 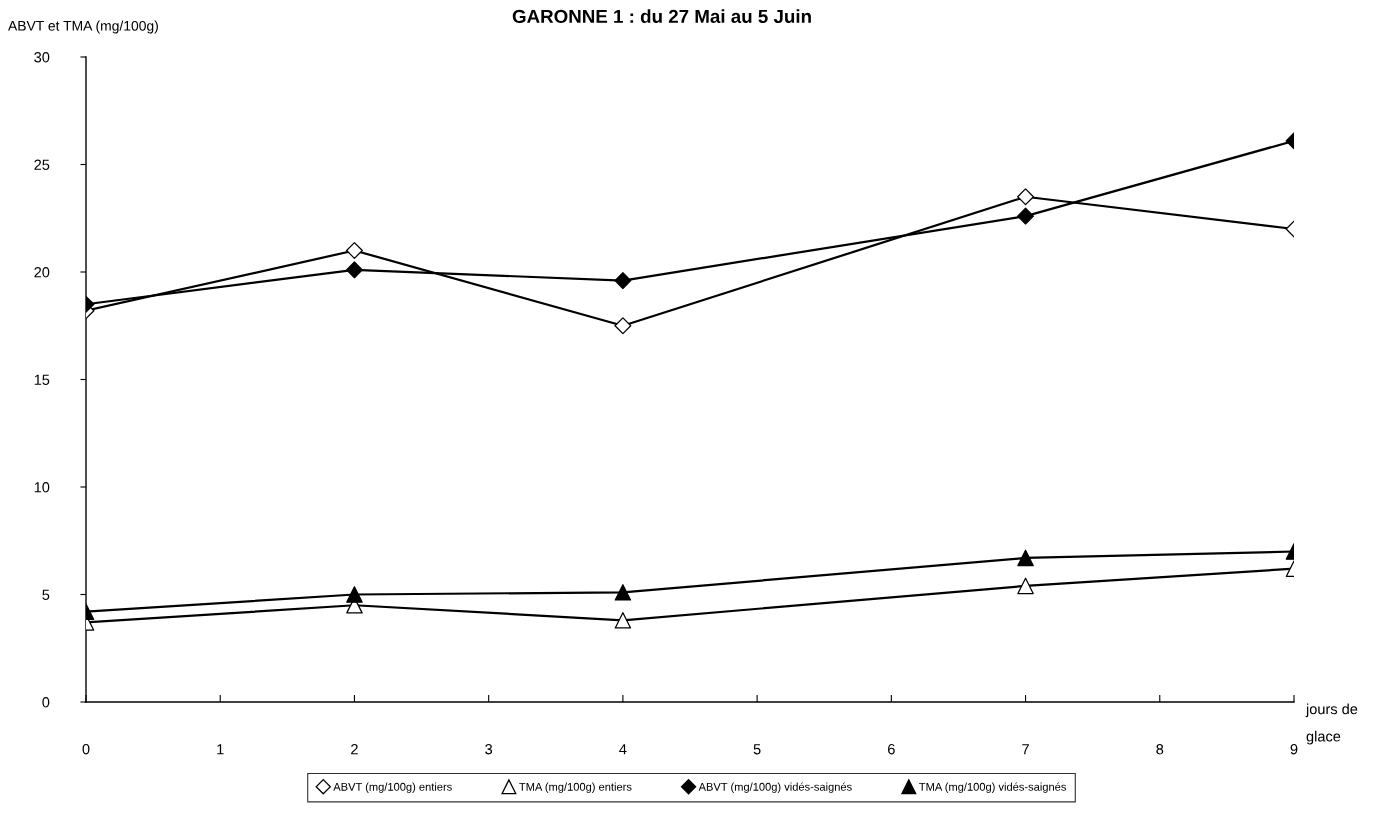 What do you see at coordinates (42, 57) in the screenshot?
I see `y-tick-label: 30` at bounding box center [42, 57].